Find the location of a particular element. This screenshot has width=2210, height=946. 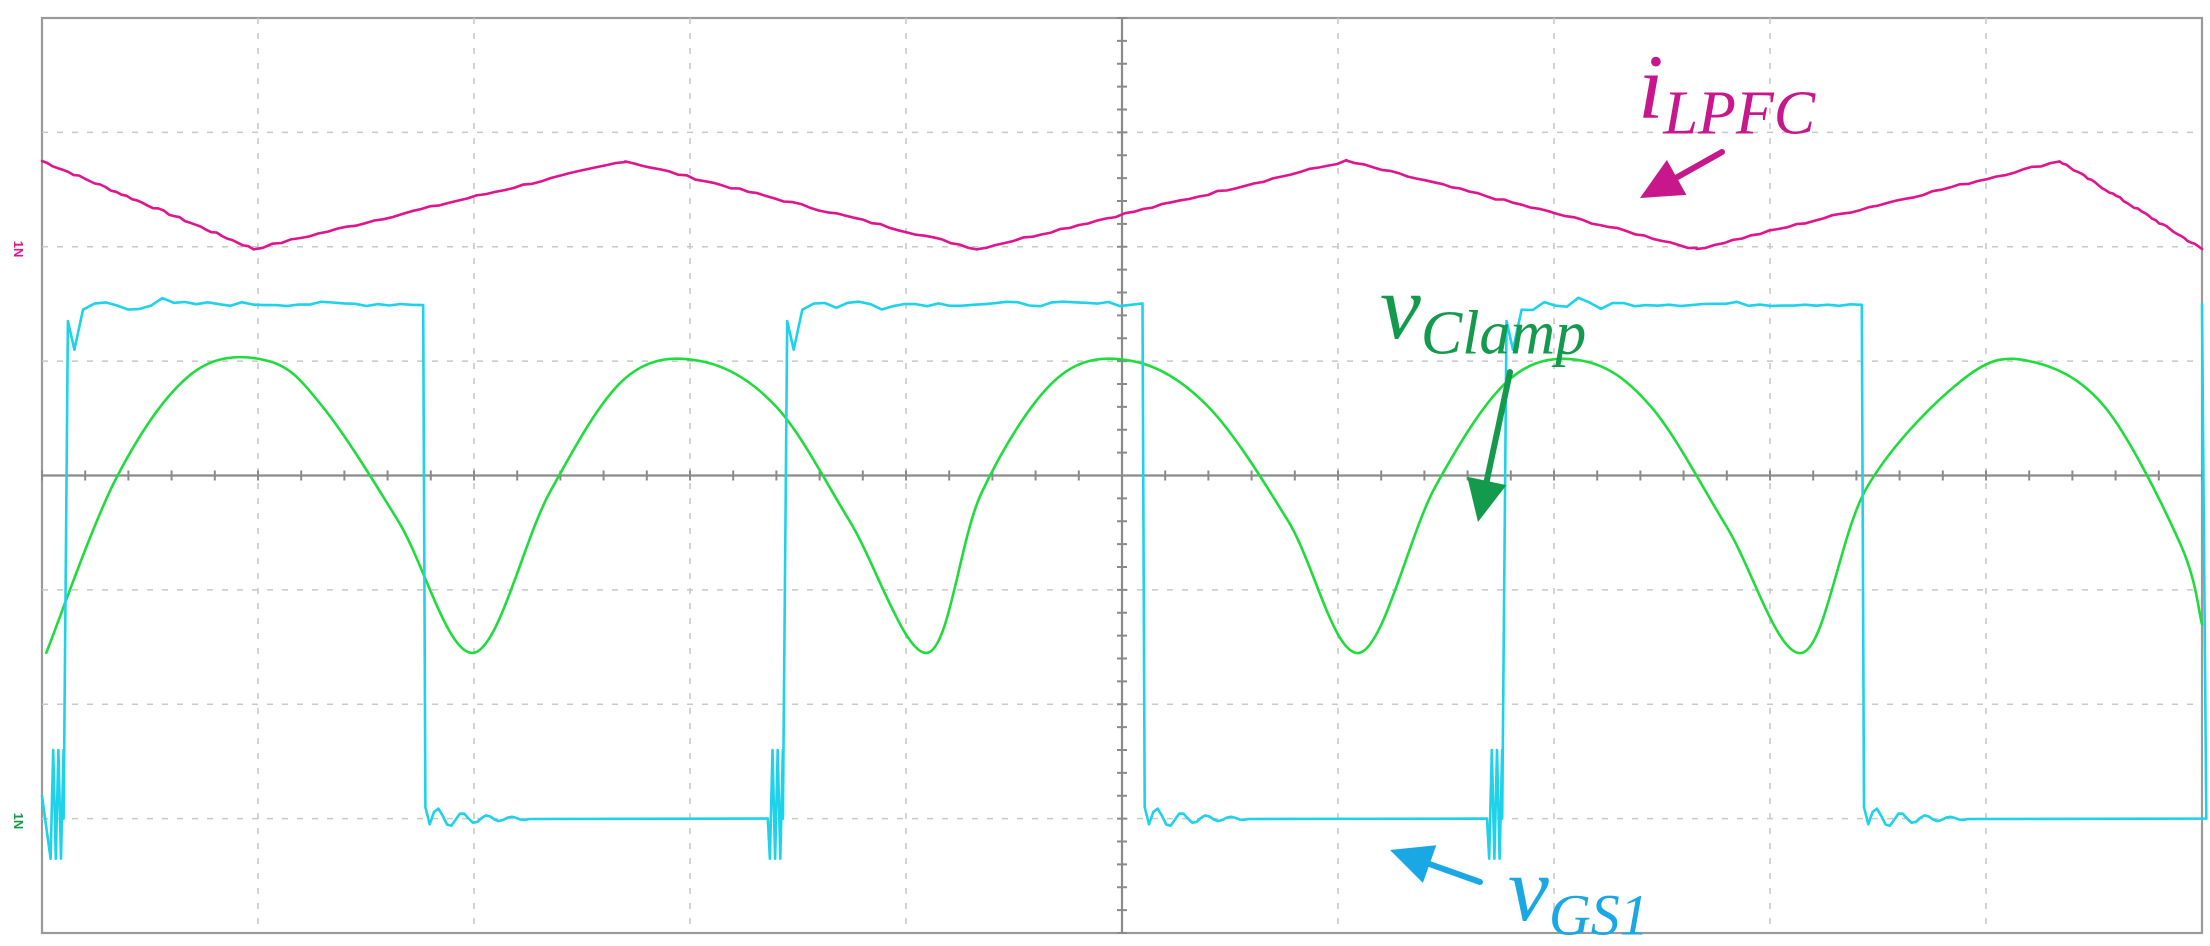

channel-marker-2: 1N is located at coordinates (18, 821).